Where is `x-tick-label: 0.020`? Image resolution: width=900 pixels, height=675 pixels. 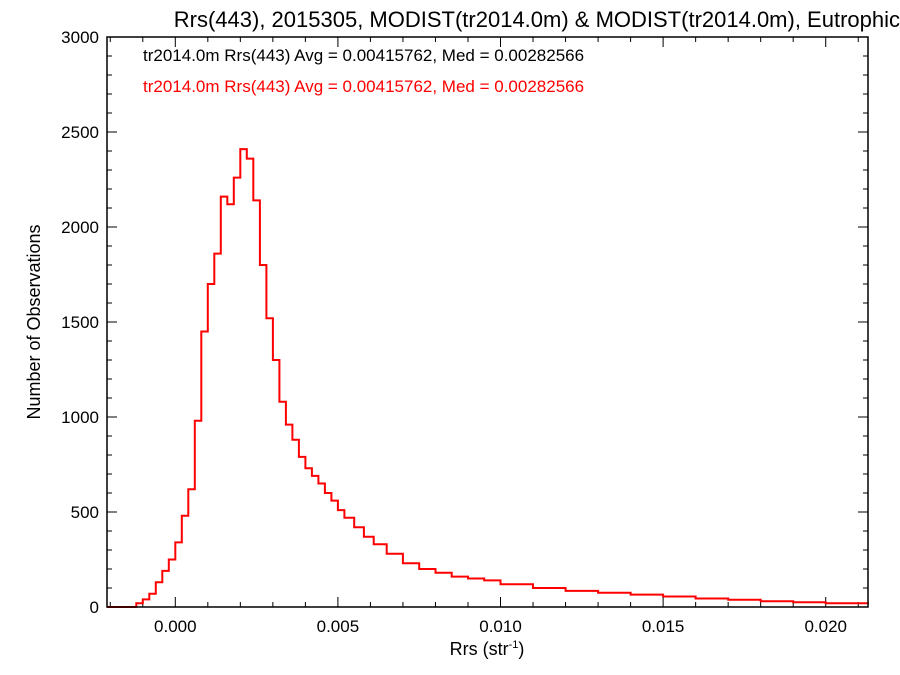 x-tick-label: 0.020 is located at coordinates (825, 626).